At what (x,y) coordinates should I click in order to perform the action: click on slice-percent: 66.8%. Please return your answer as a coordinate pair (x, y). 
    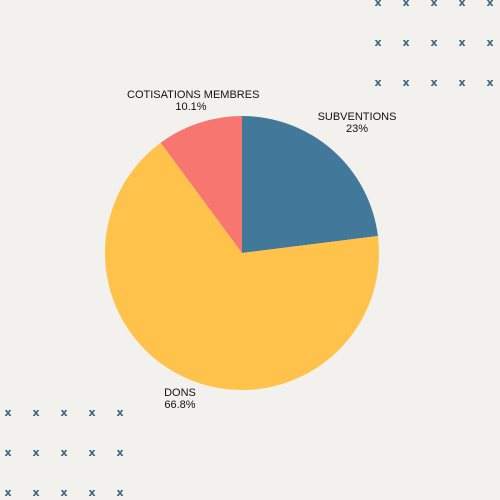
    Looking at the image, I should click on (180, 405).